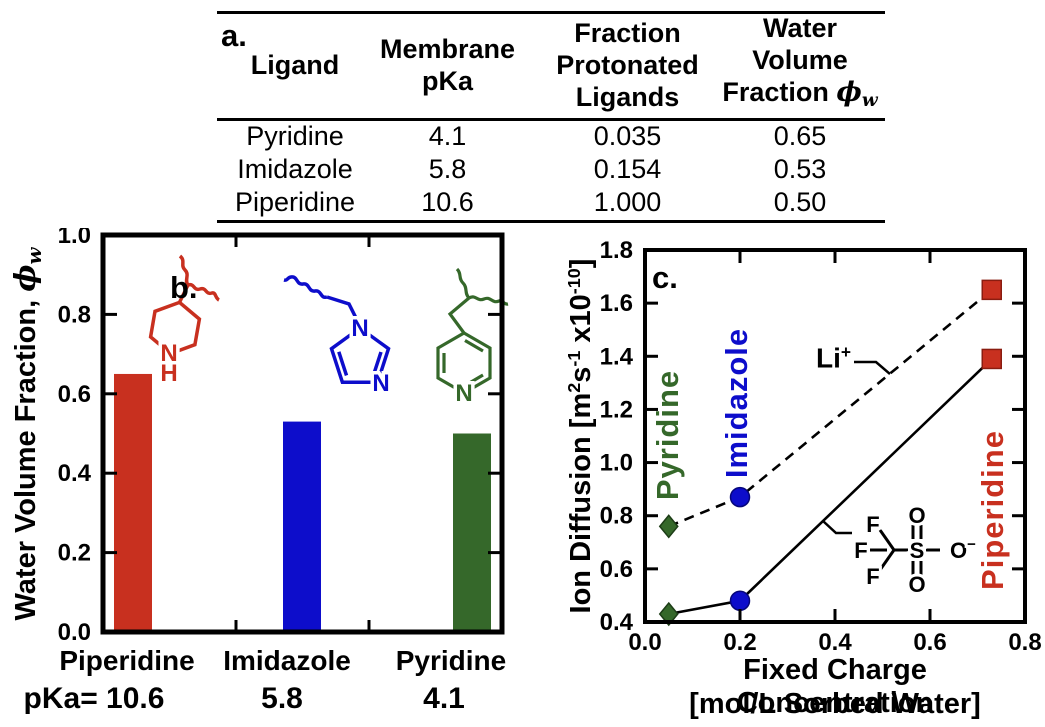 The width and height of the screenshot is (1045, 727). Describe the element at coordinates (282, 698) in the screenshot. I see `pka-label: 5.8` at that location.